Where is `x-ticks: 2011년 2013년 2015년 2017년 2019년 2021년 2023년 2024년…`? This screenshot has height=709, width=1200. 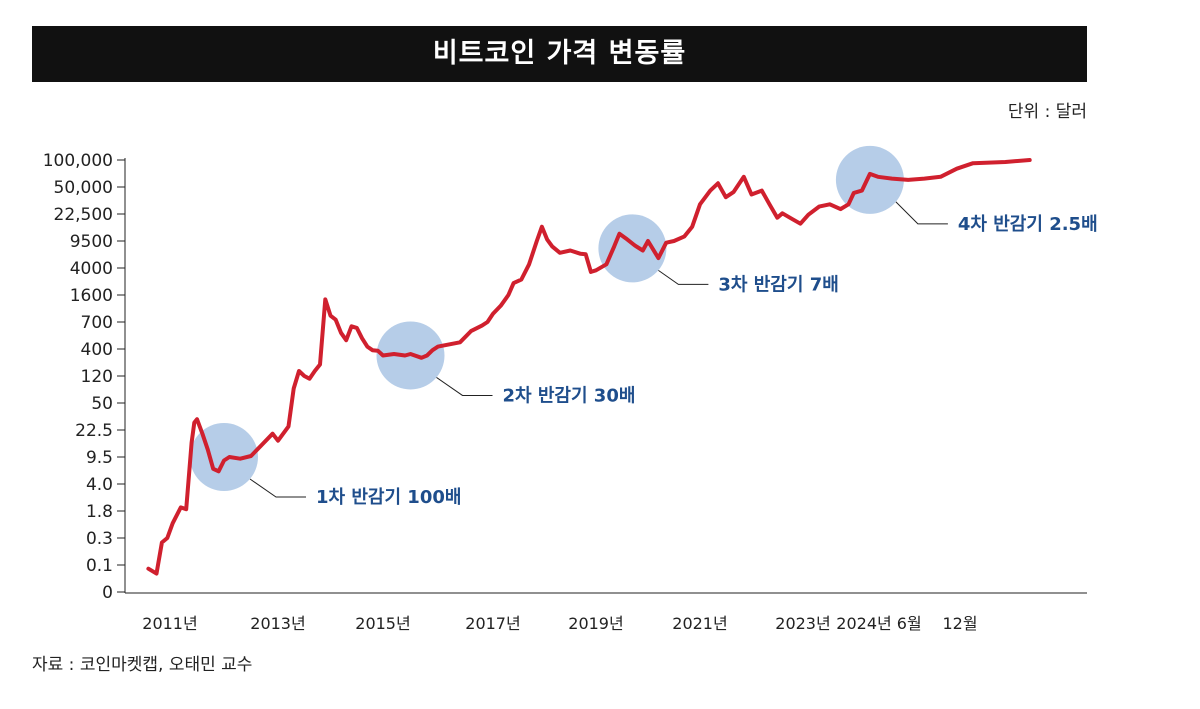 x-ticks: 2011년 2013년 2015년 2017년 2019년 2021년 2023년 2024년… is located at coordinates (559, 623).